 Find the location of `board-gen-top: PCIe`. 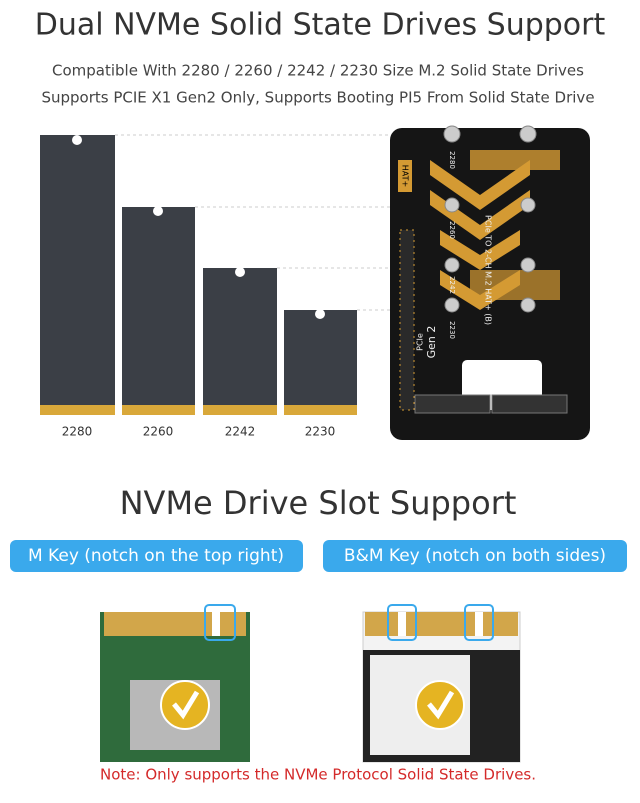

board-gen-top: PCIe is located at coordinates (420, 342).